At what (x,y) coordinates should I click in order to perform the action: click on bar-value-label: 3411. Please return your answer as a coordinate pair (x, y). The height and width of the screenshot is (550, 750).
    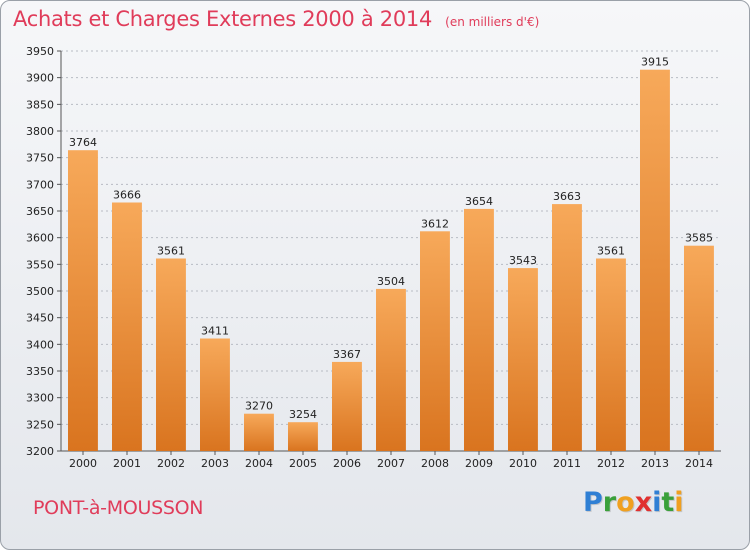
    Looking at the image, I should click on (215, 330).